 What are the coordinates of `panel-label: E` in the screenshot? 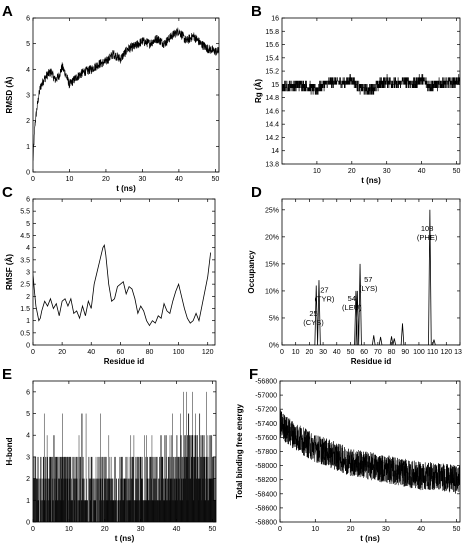 It's located at (7, 374).